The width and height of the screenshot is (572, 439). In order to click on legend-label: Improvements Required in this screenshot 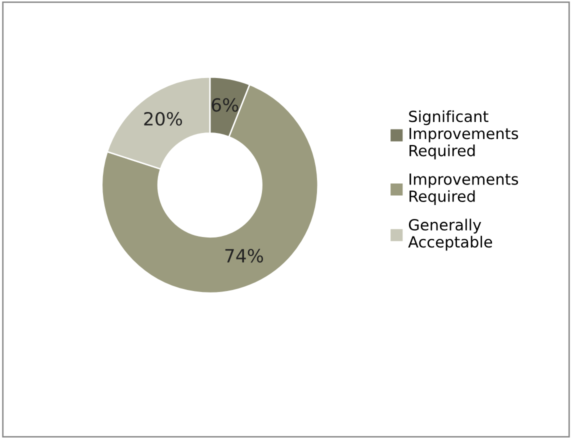, I will do `click(464, 189)`.